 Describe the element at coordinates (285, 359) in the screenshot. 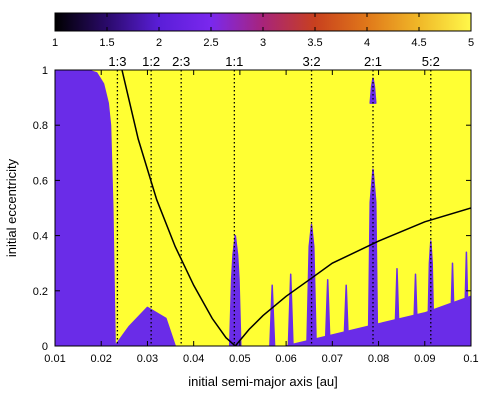

I see `x-tick-label: 0.06` at that location.